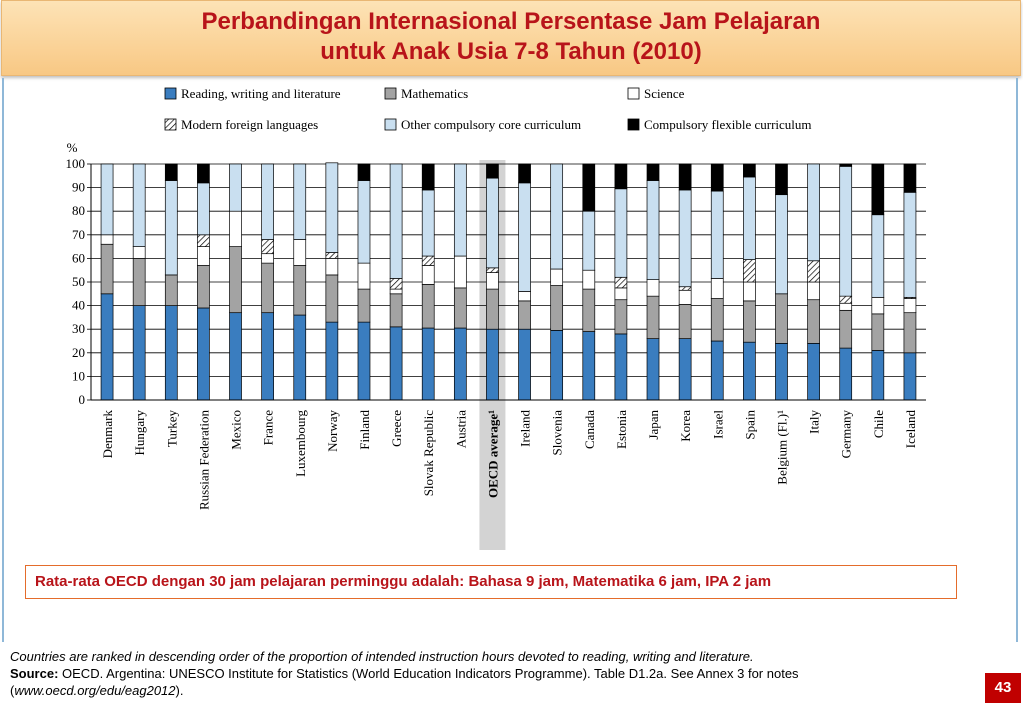  I want to click on x-tick-label: Korea, so click(685, 426).